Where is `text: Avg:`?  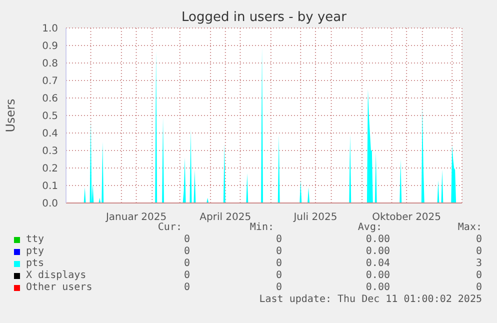
text: Avg: is located at coordinates (370, 227).